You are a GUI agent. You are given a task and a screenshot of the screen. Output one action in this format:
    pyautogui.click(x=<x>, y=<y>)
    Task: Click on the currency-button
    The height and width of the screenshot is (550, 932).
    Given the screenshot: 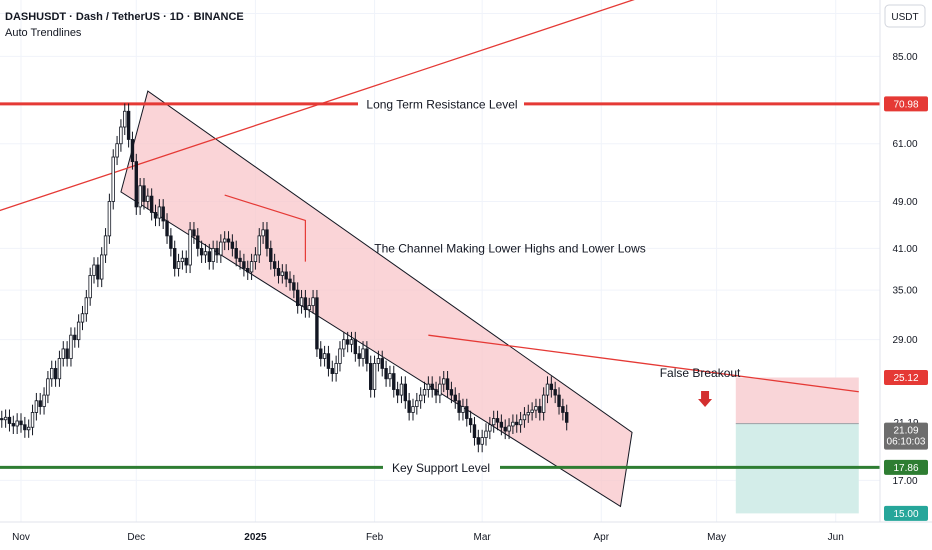 What is the action you would take?
    pyautogui.click(x=905, y=16)
    